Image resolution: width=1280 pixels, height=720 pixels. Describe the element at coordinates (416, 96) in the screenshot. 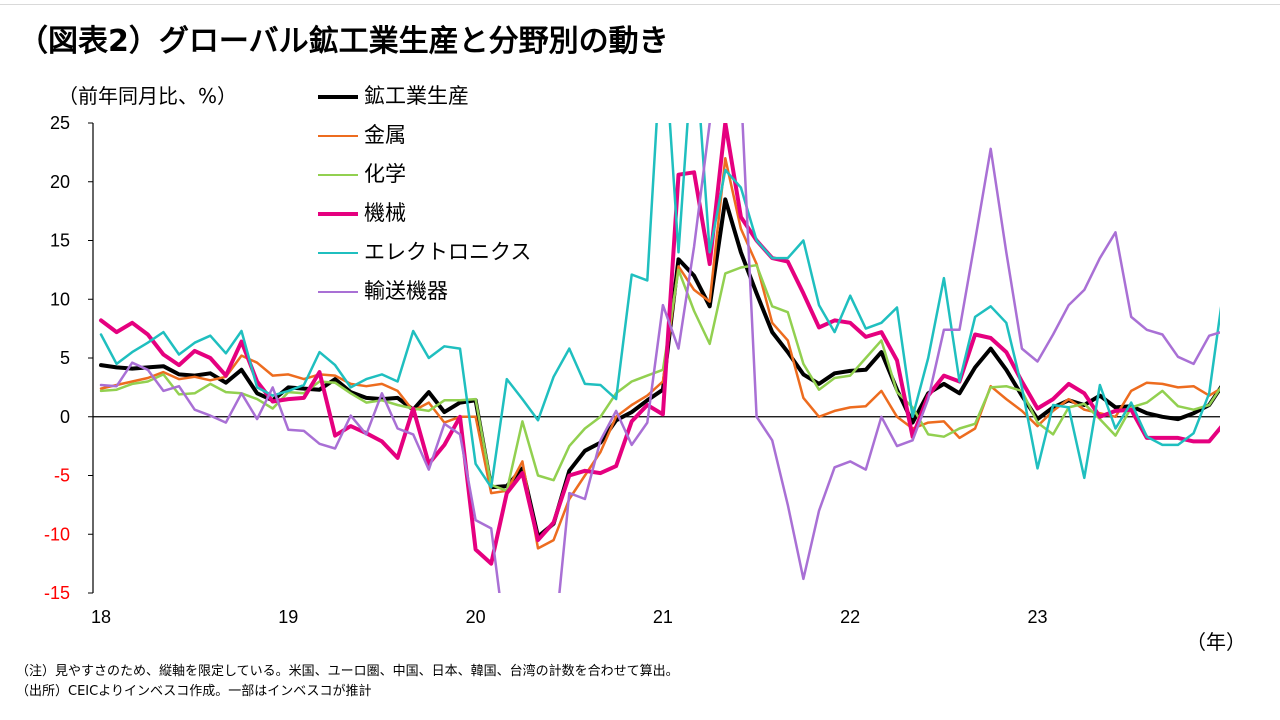

I see `legend-label: 鉱工業生産` at that location.